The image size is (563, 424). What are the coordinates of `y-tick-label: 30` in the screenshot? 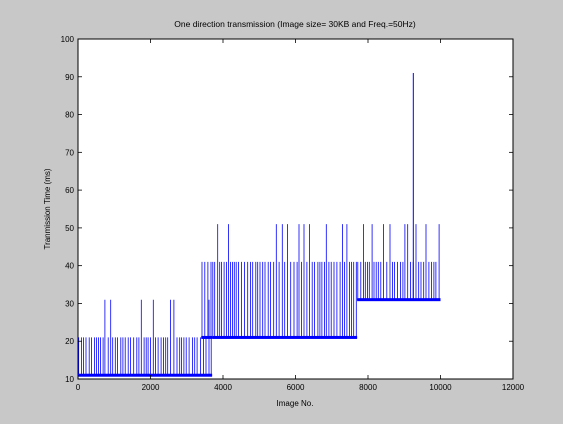 It's located at (69, 303).